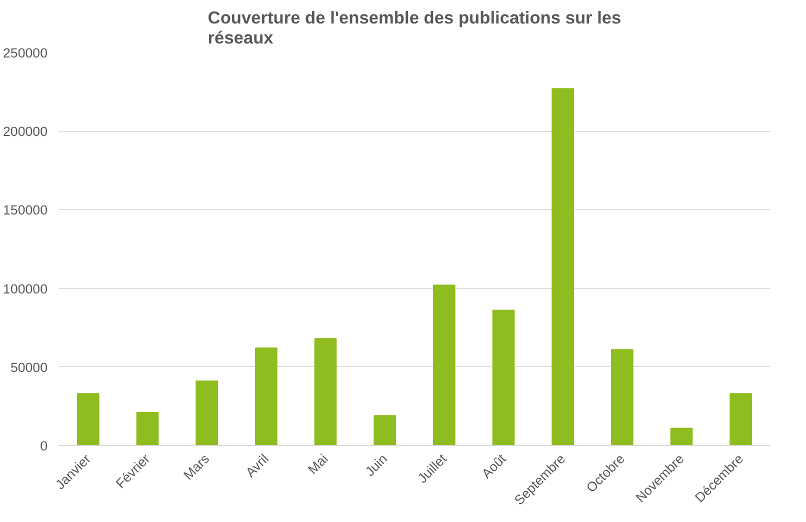 The height and width of the screenshot is (522, 806). Describe the element at coordinates (29, 367) in the screenshot. I see `y-tick-label: 50000` at that location.